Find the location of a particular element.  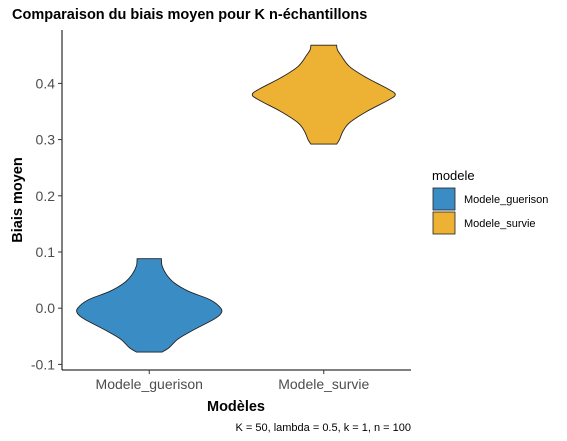

x-tick-label: Modele_guerison is located at coordinates (149, 384).